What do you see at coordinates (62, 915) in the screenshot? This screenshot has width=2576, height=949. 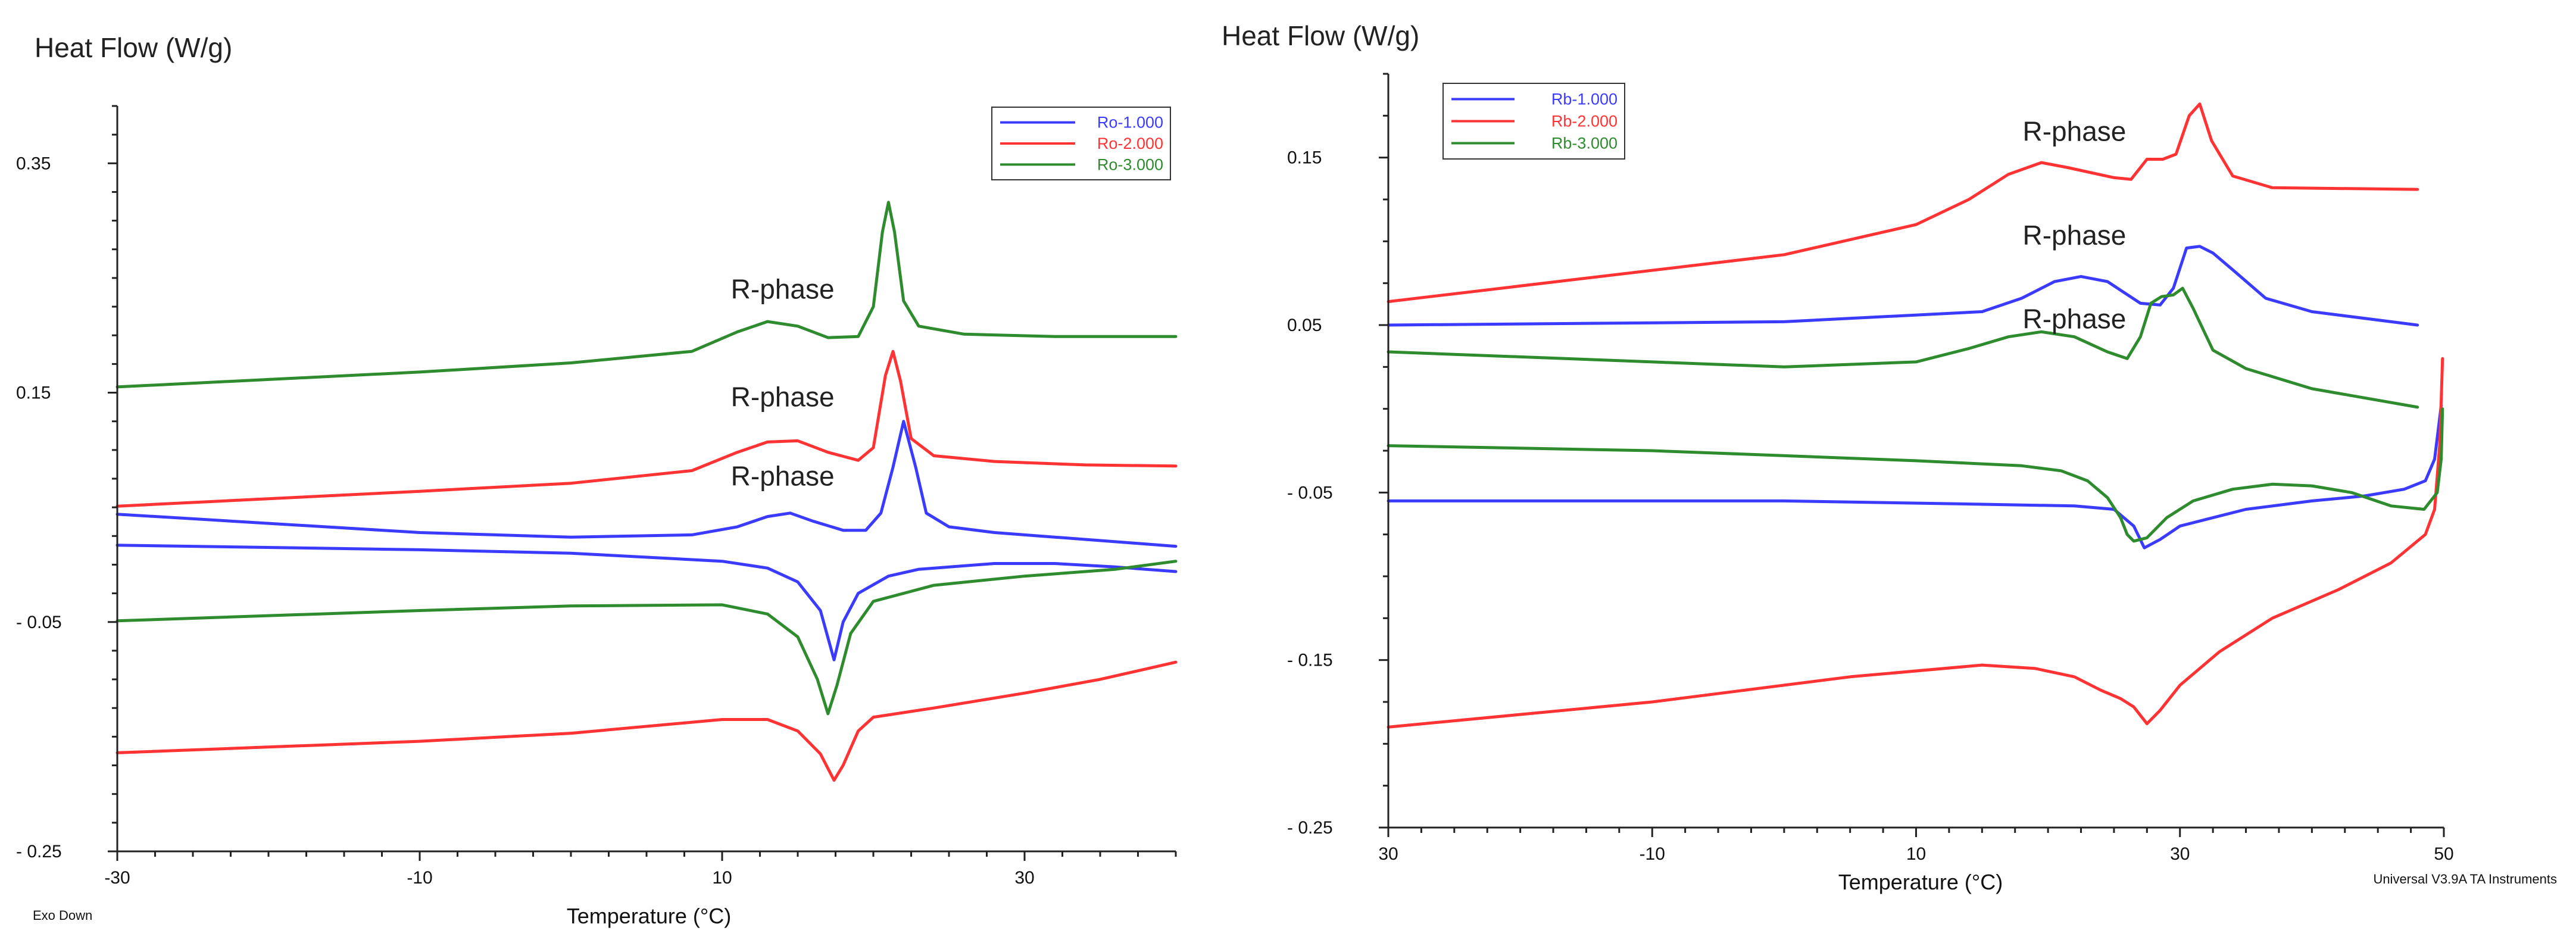 I see `exo-down-note: Exo Down` at bounding box center [62, 915].